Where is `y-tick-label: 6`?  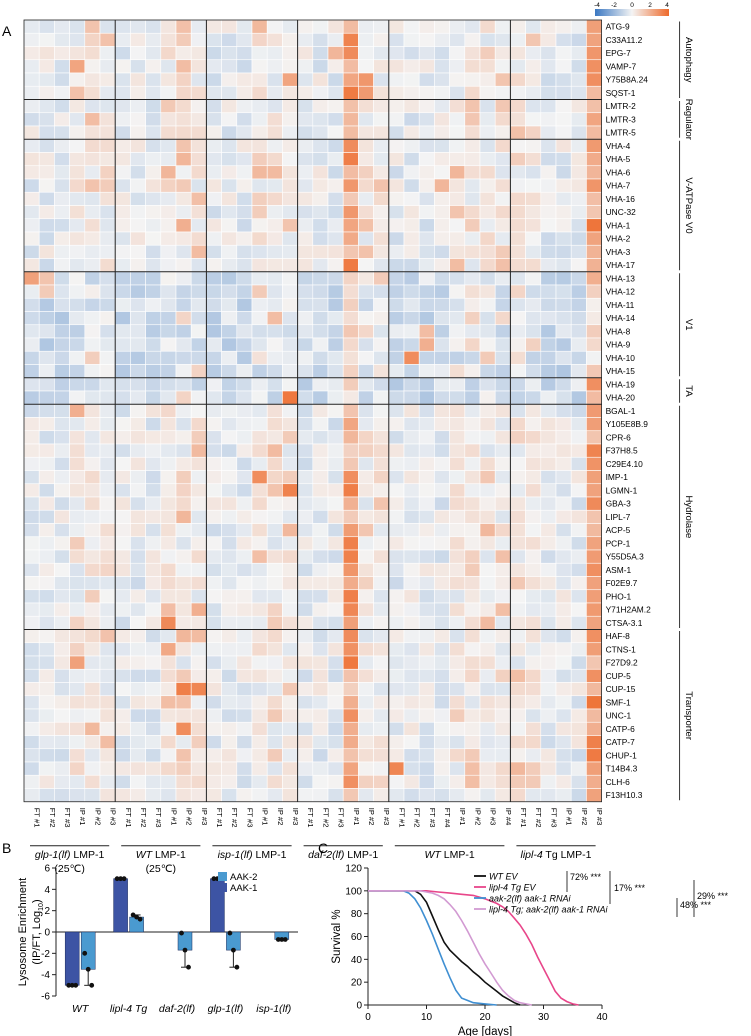 y-tick-label: 6 is located at coordinates (47, 869).